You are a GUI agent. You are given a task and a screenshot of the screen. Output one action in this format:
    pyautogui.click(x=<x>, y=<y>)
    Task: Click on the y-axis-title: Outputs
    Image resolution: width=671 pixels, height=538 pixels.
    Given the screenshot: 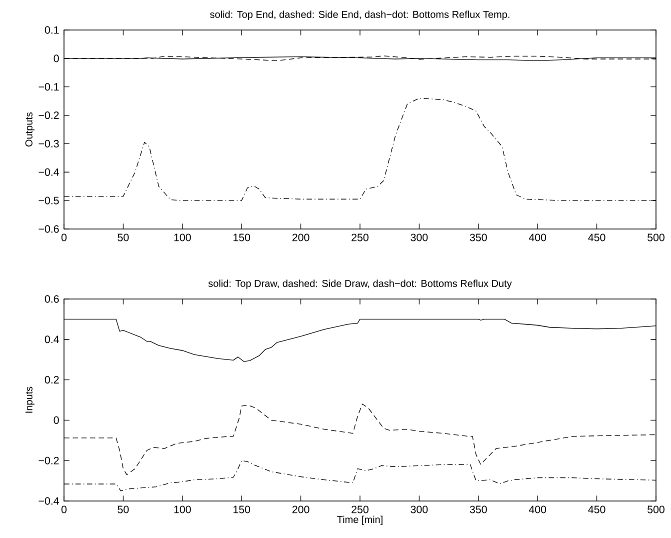 What is the action you would take?
    pyautogui.click(x=29, y=129)
    